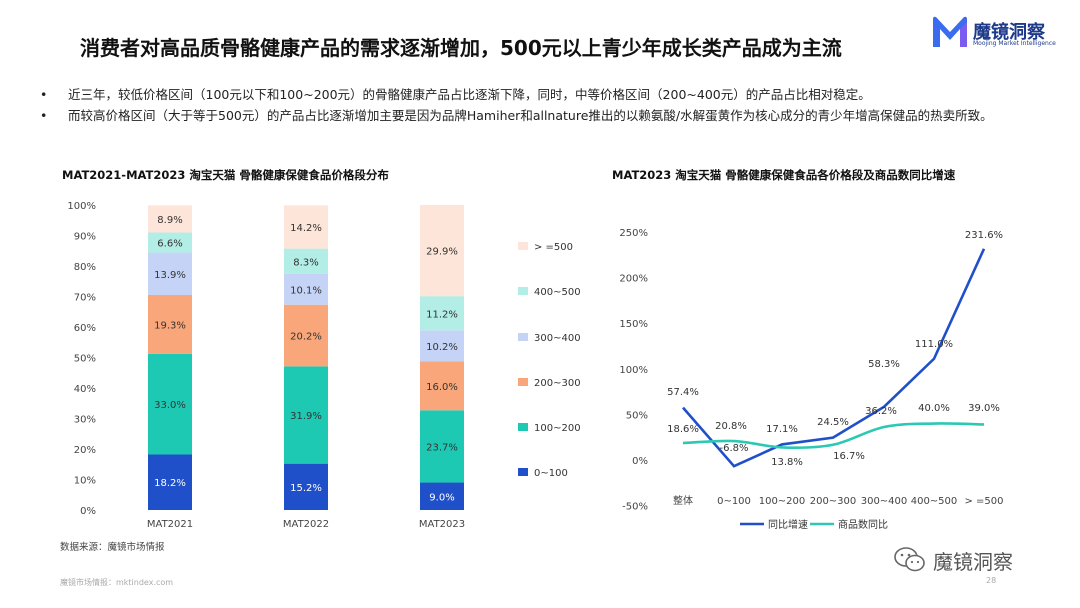 The width and height of the screenshot is (1080, 608). What do you see at coordinates (551, 473) in the screenshot?
I see `legend-label: 0~100` at bounding box center [551, 473].